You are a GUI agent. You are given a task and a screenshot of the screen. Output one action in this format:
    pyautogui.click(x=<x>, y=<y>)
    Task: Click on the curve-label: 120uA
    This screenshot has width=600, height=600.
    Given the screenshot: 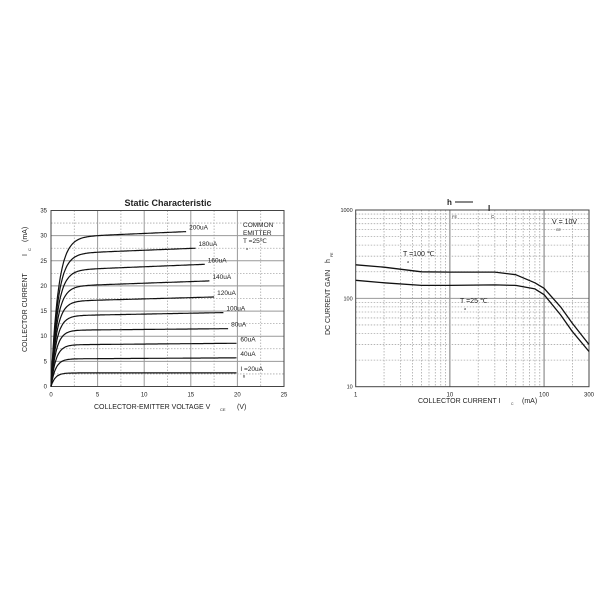 What is the action you would take?
    pyautogui.click(x=226, y=293)
    